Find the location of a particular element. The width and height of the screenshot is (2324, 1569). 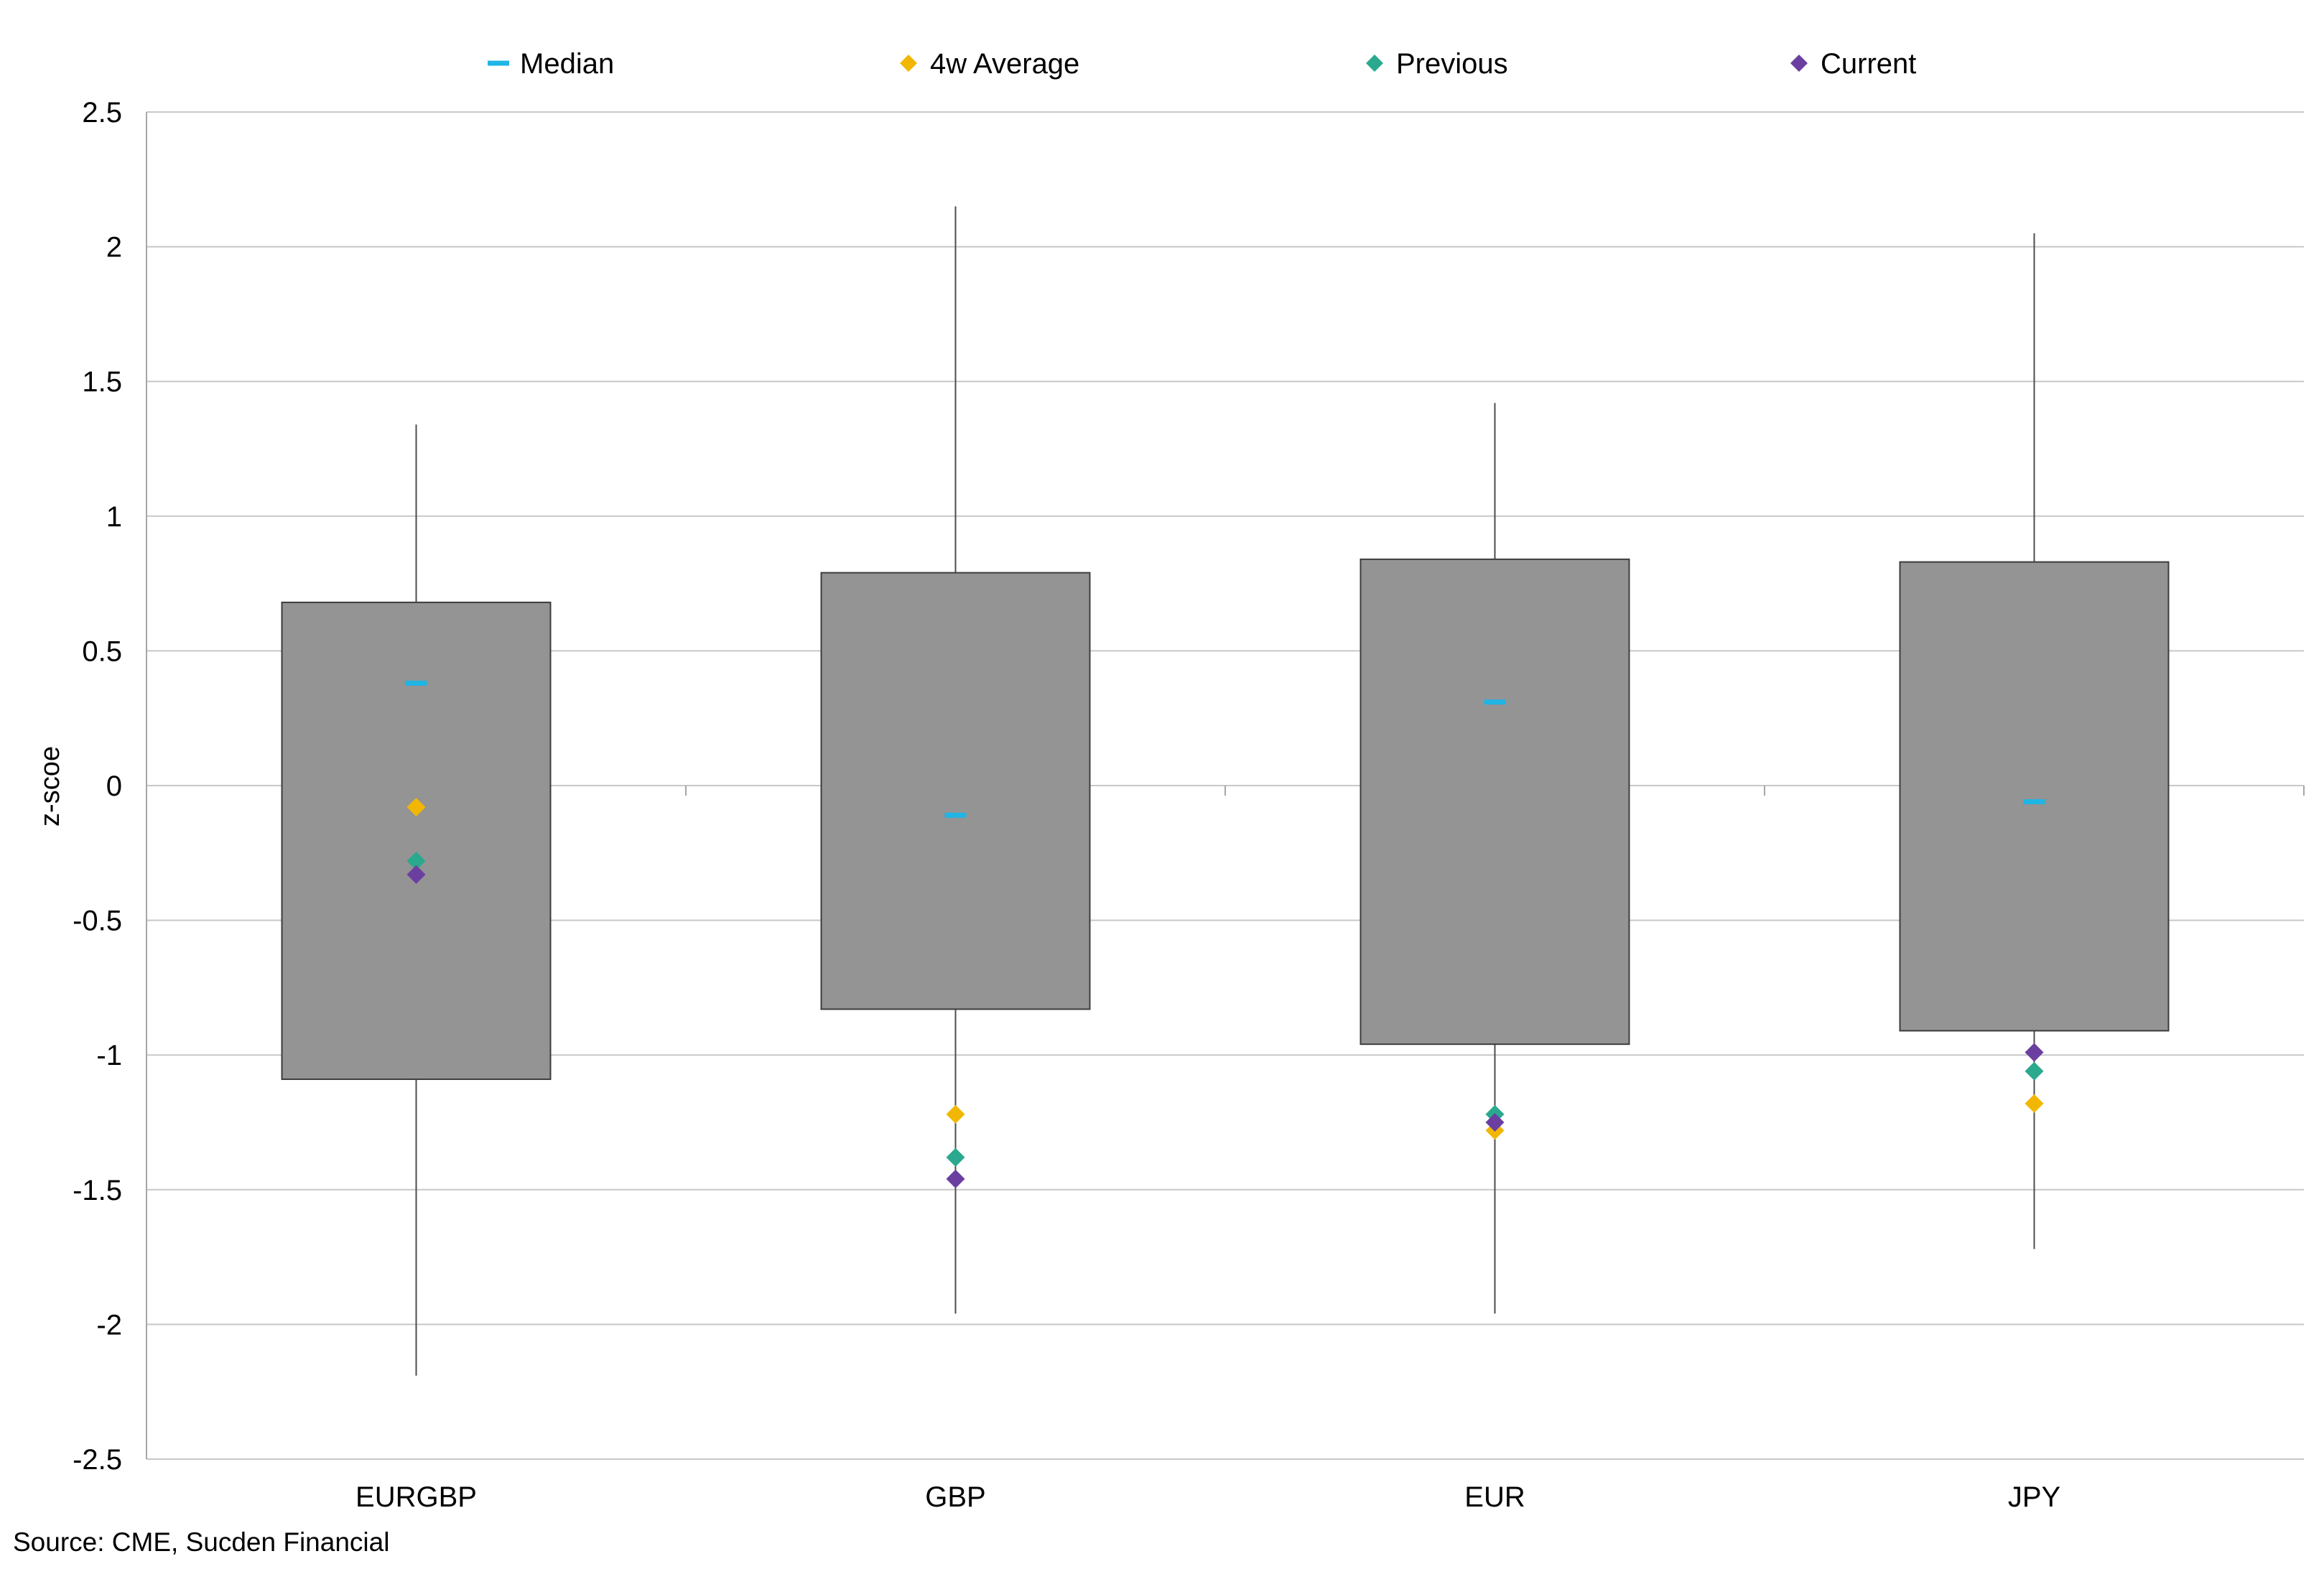

x-tick-label: GBP is located at coordinates (955, 1497).